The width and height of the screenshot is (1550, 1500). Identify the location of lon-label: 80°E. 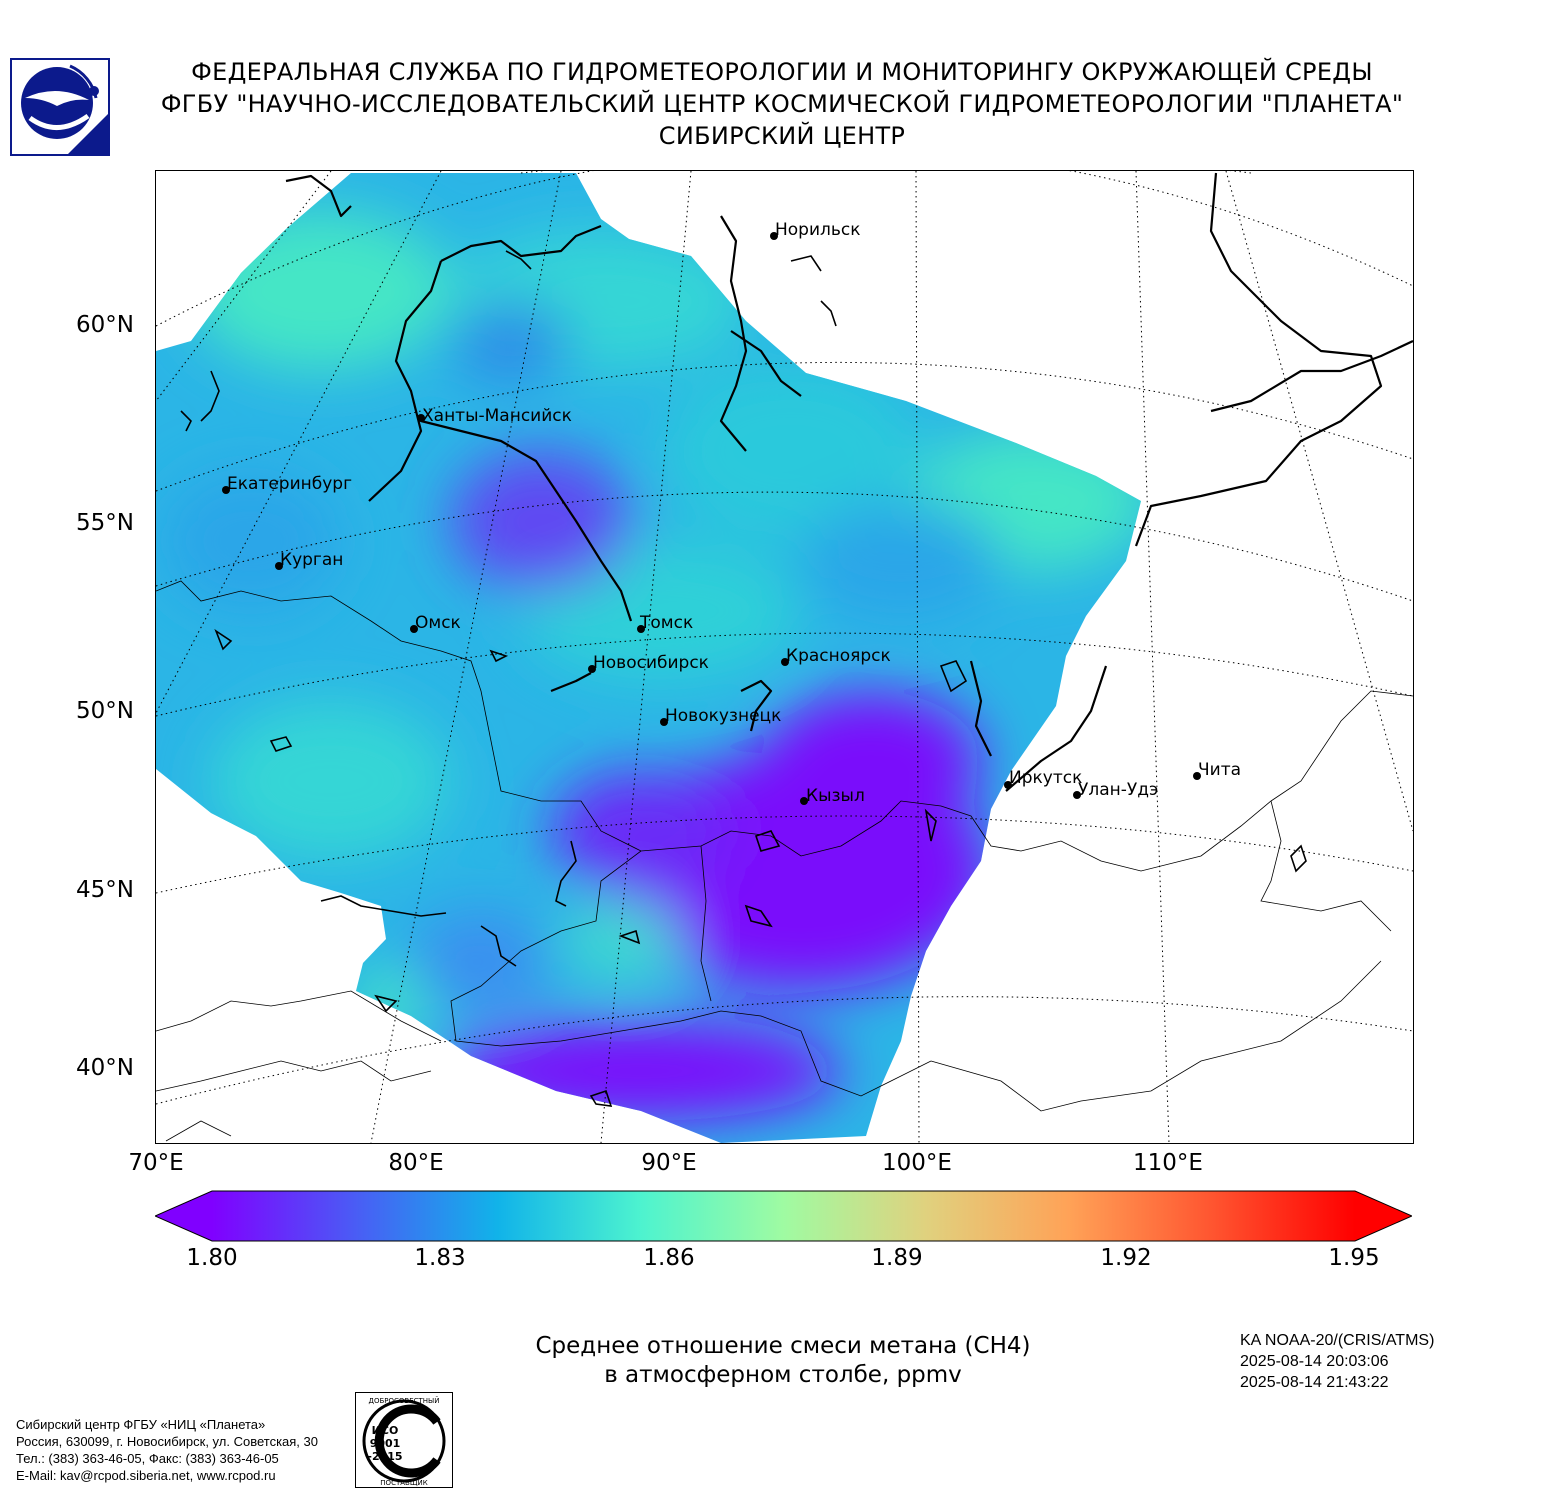
(416, 1163).